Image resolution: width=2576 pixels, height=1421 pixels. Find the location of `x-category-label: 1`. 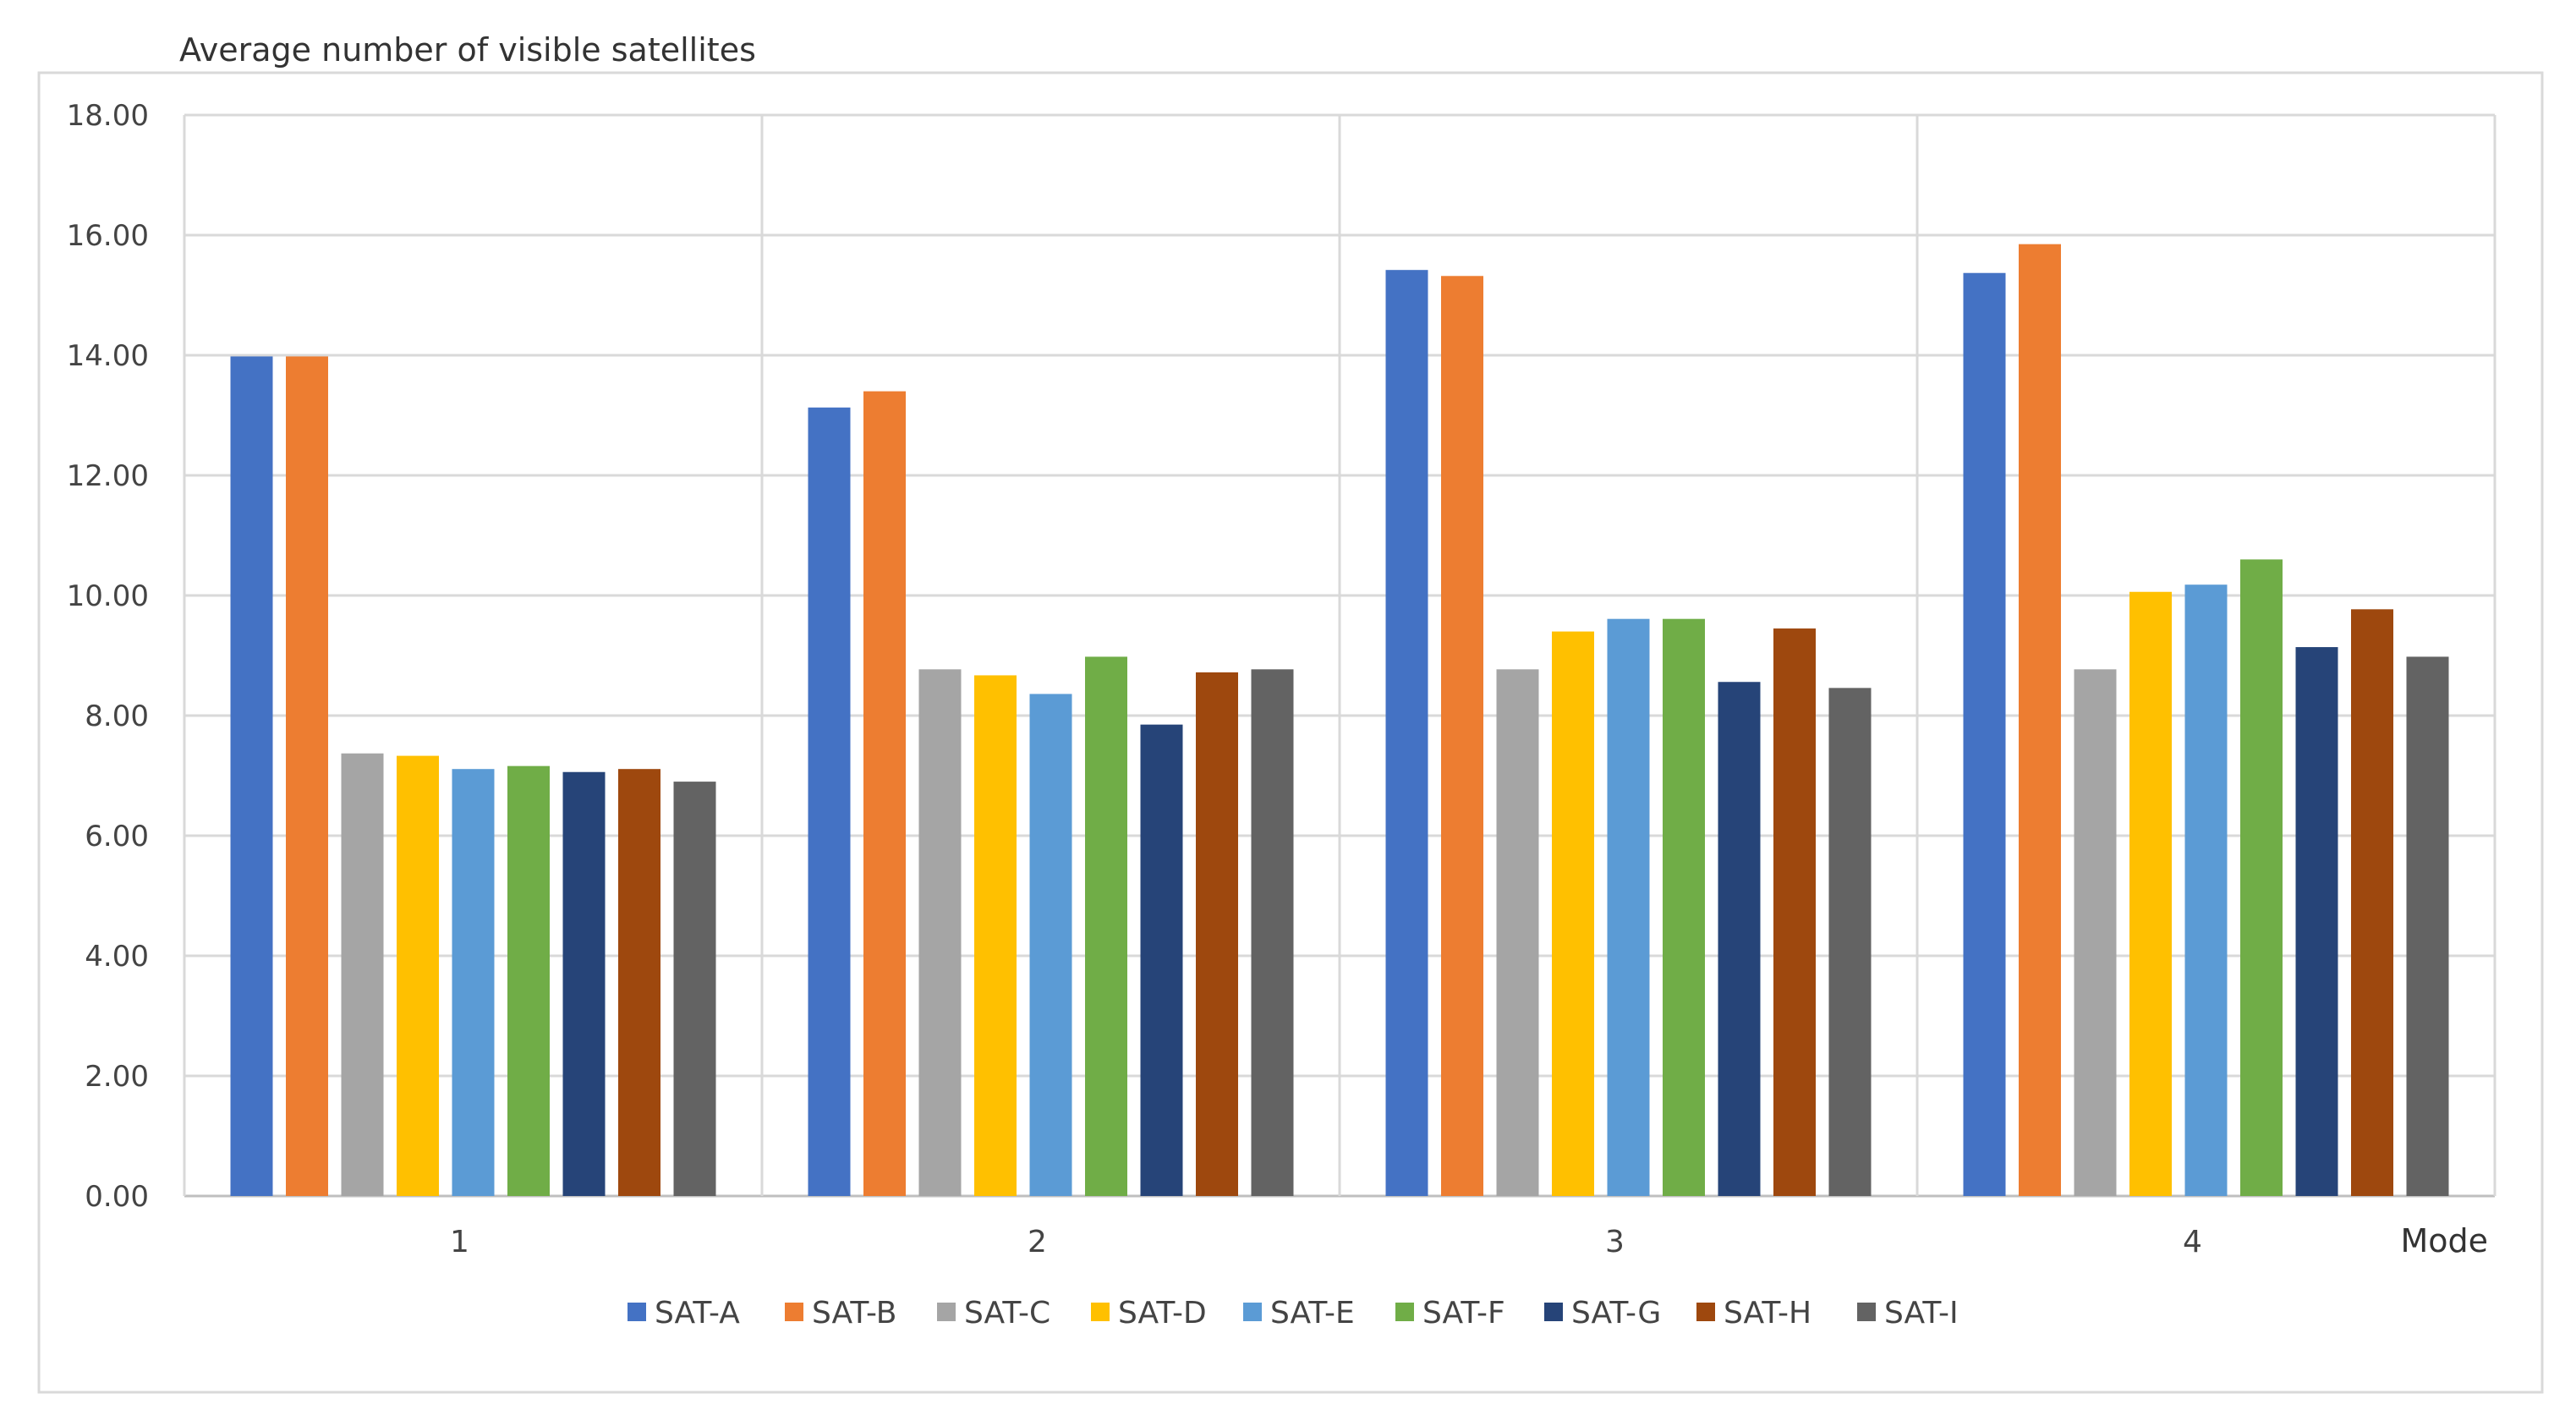

x-category-label: 1 is located at coordinates (459, 1242).